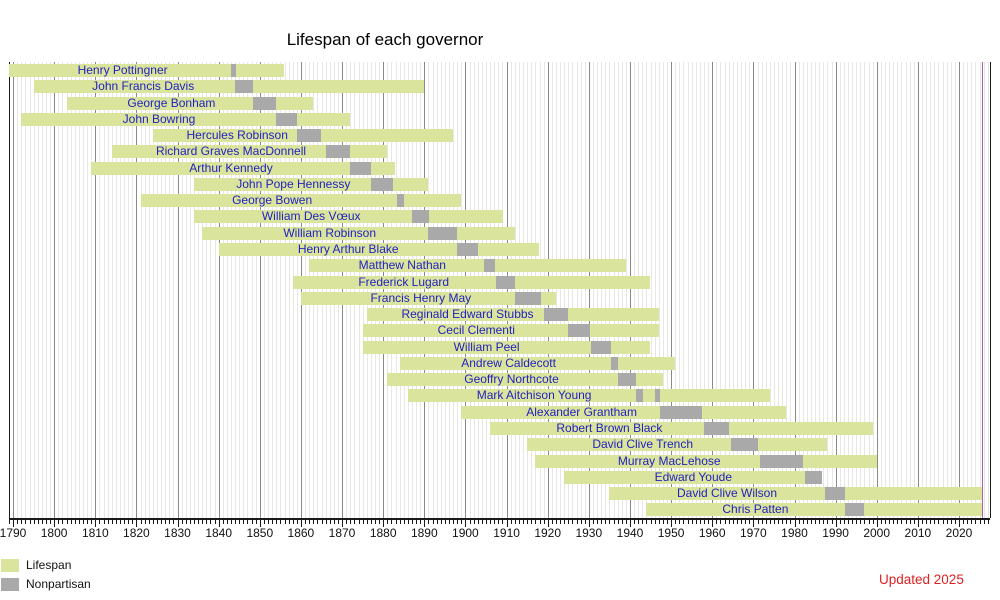 This screenshot has width=1000, height=600. Describe the element at coordinates (385, 39) in the screenshot. I see `chart-title: Lifespan of each governor` at that location.